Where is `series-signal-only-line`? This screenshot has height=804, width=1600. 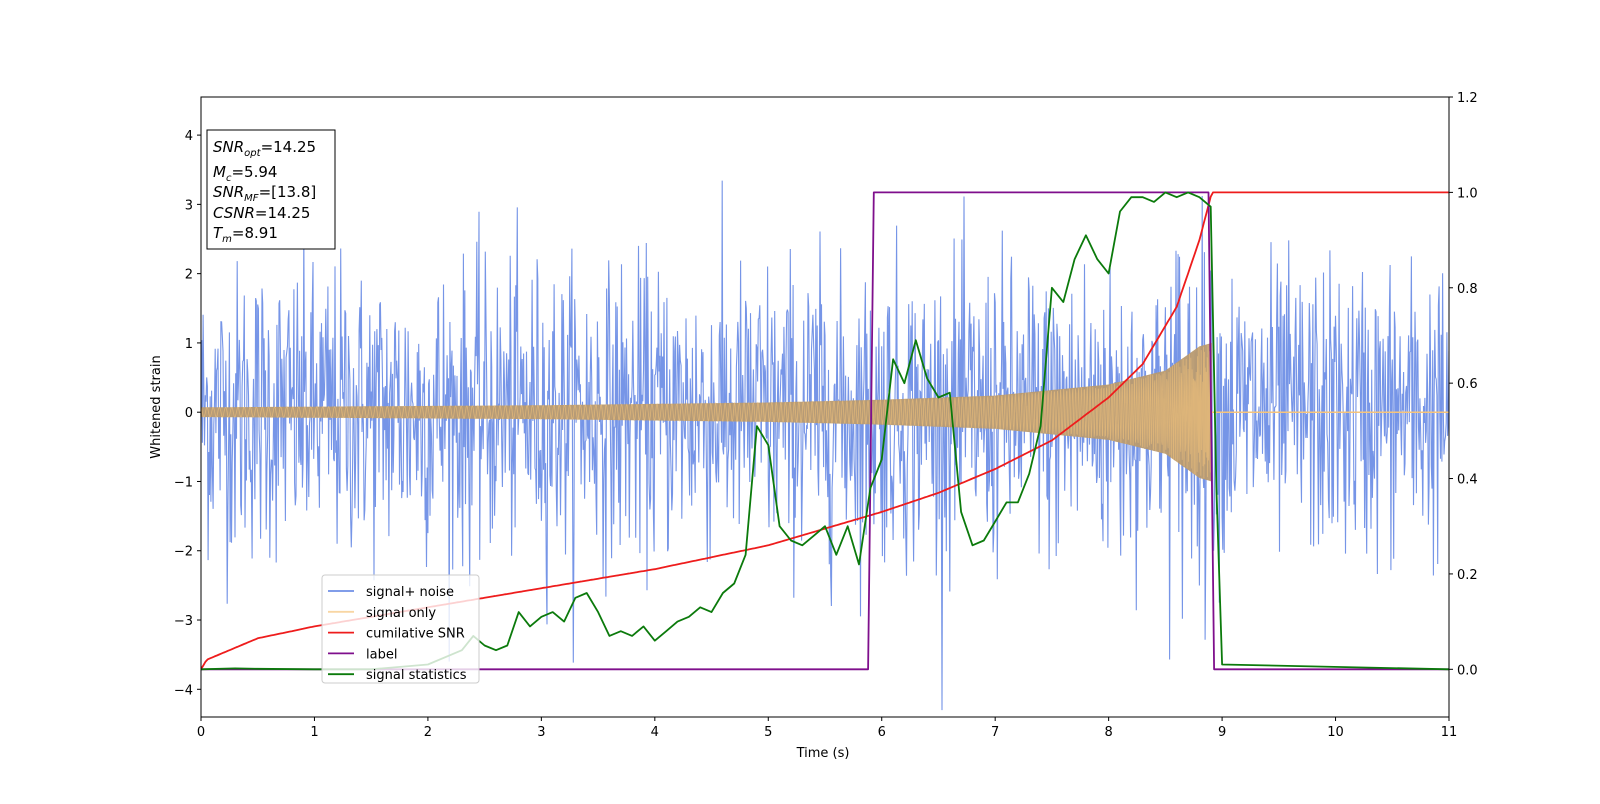 series-signal-only-line is located at coordinates (707, 411).